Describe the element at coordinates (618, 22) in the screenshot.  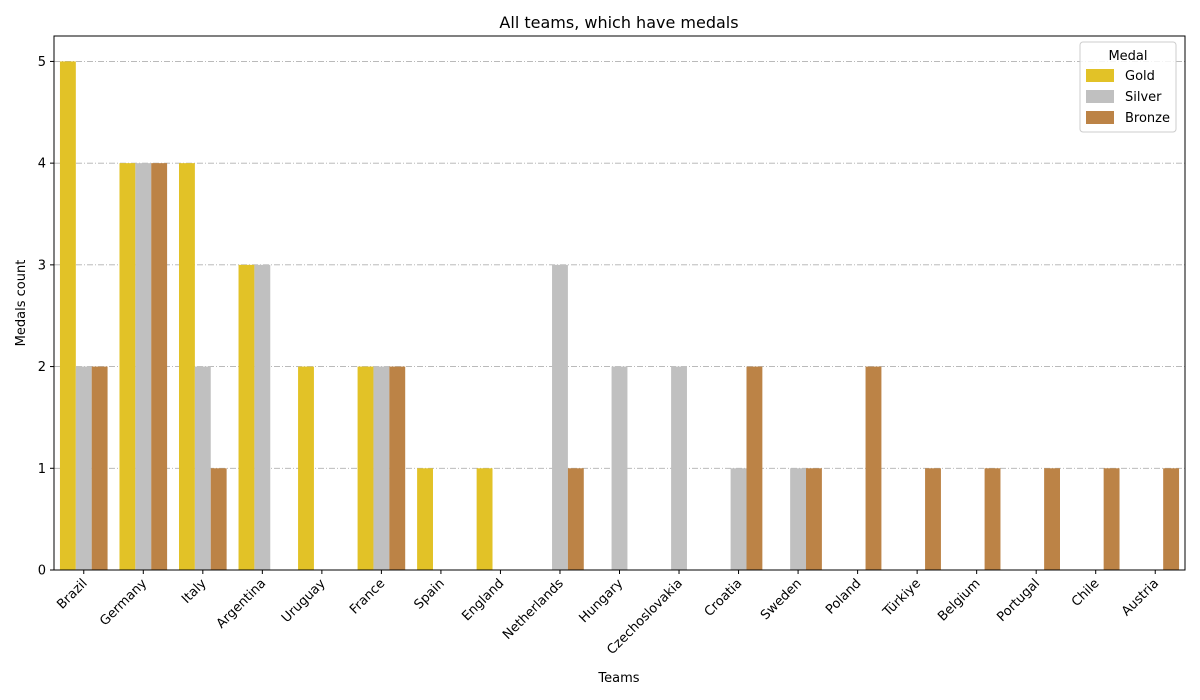
I see `chart-title: All teams, which have medals` at that location.